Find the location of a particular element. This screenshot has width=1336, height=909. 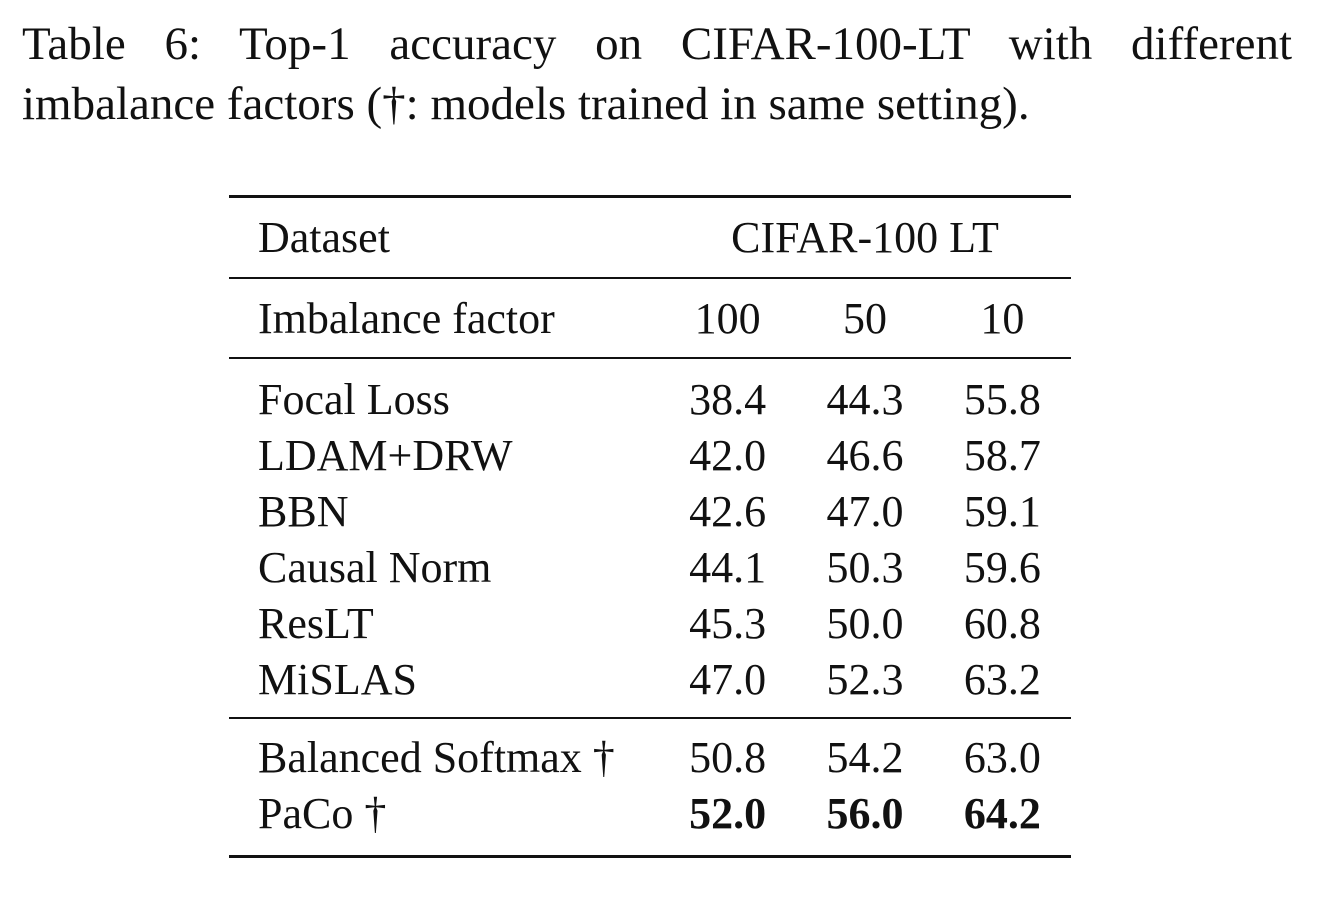

accuracy-cell: 60.8 is located at coordinates (1002, 623).